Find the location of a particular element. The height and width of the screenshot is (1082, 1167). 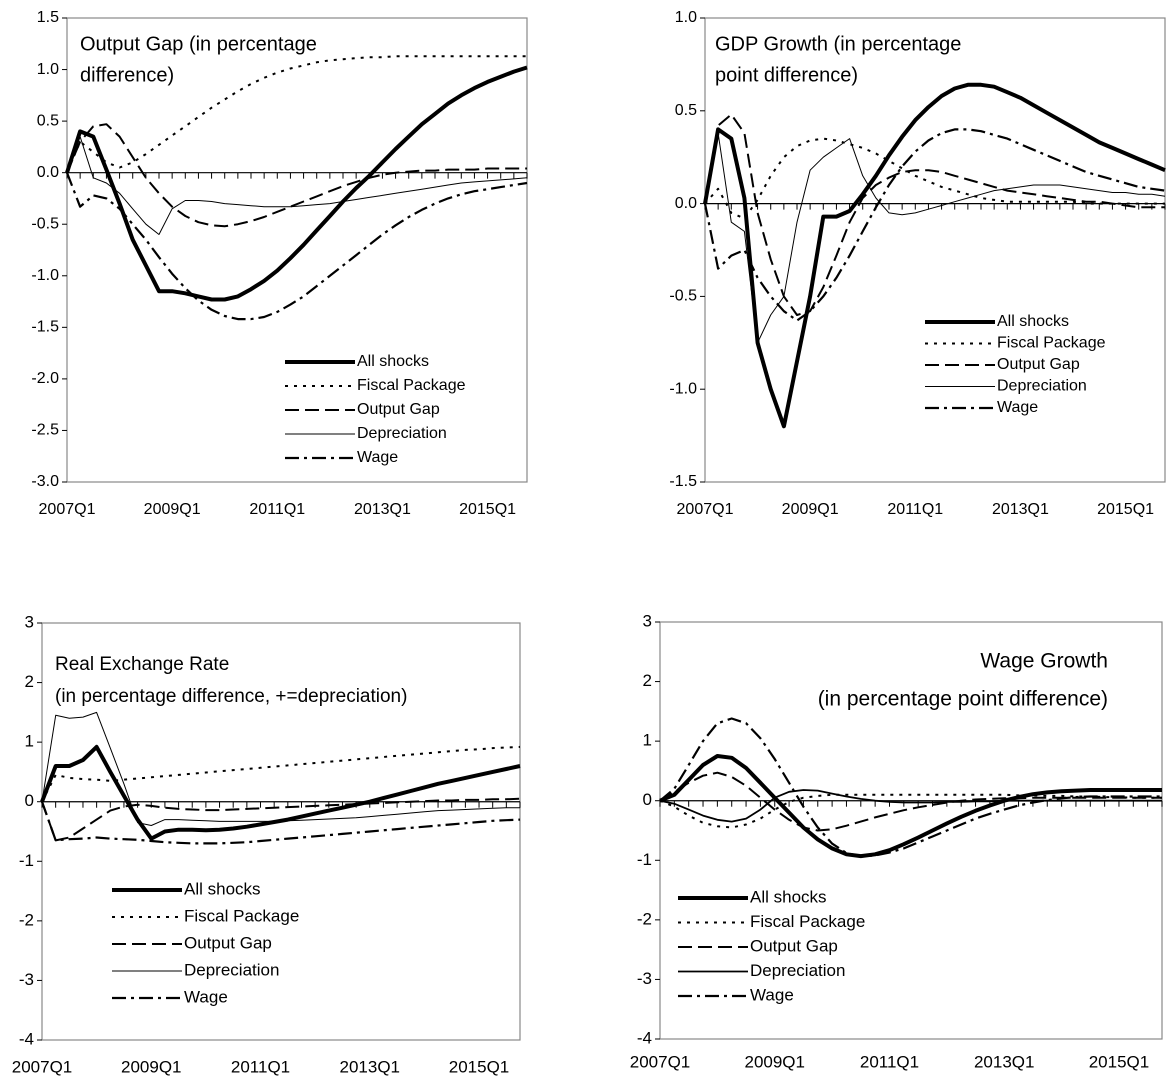

chart-title: Wage Growth is located at coordinates (1044, 661).